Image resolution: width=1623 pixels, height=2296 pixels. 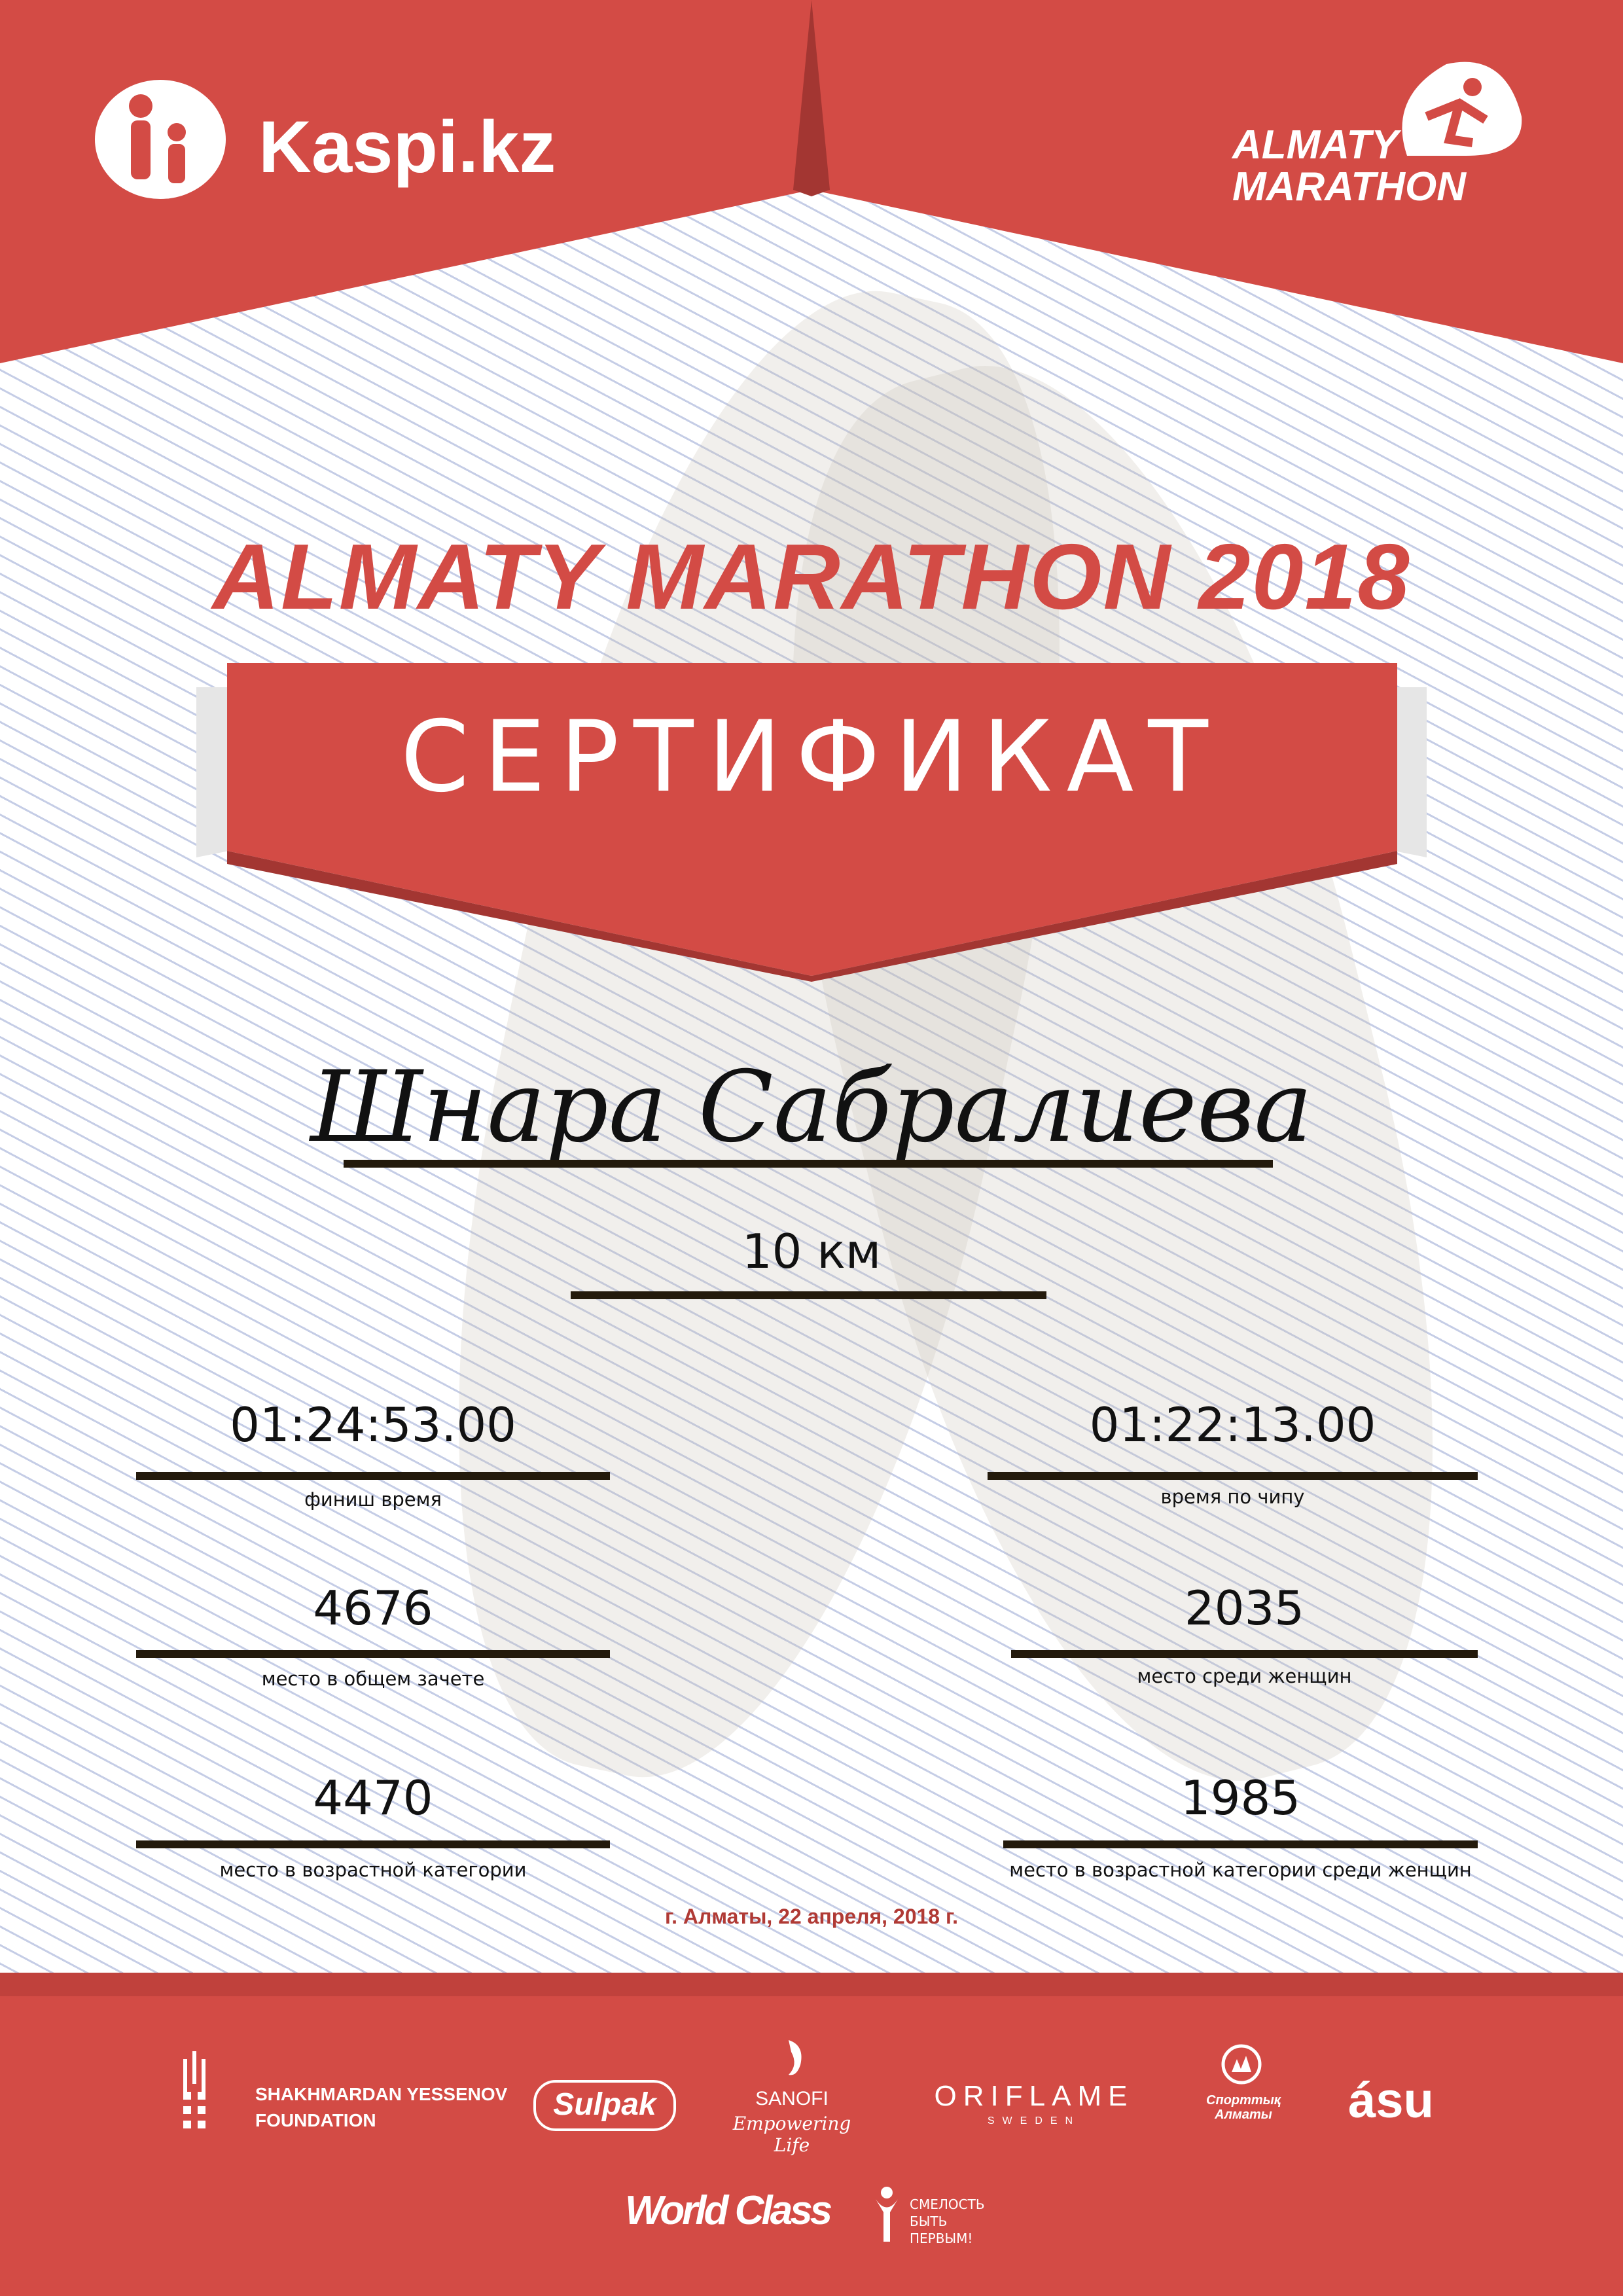 I want to click on yessenov-logo-icon, so click(x=194, y=2089).